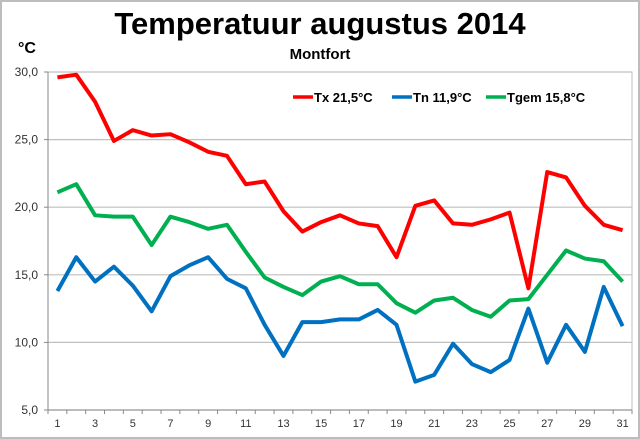 The width and height of the screenshot is (640, 439). What do you see at coordinates (27, 207) in the screenshot?
I see `y-tick-label: 20,0` at bounding box center [27, 207].